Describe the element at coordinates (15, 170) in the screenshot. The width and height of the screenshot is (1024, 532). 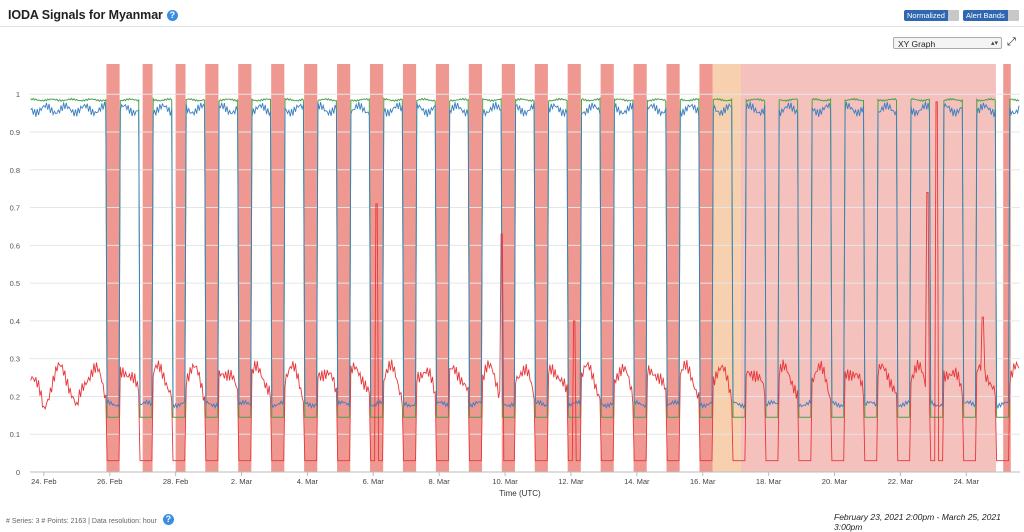
I see `y-tick-label-8: 0.8` at that location.